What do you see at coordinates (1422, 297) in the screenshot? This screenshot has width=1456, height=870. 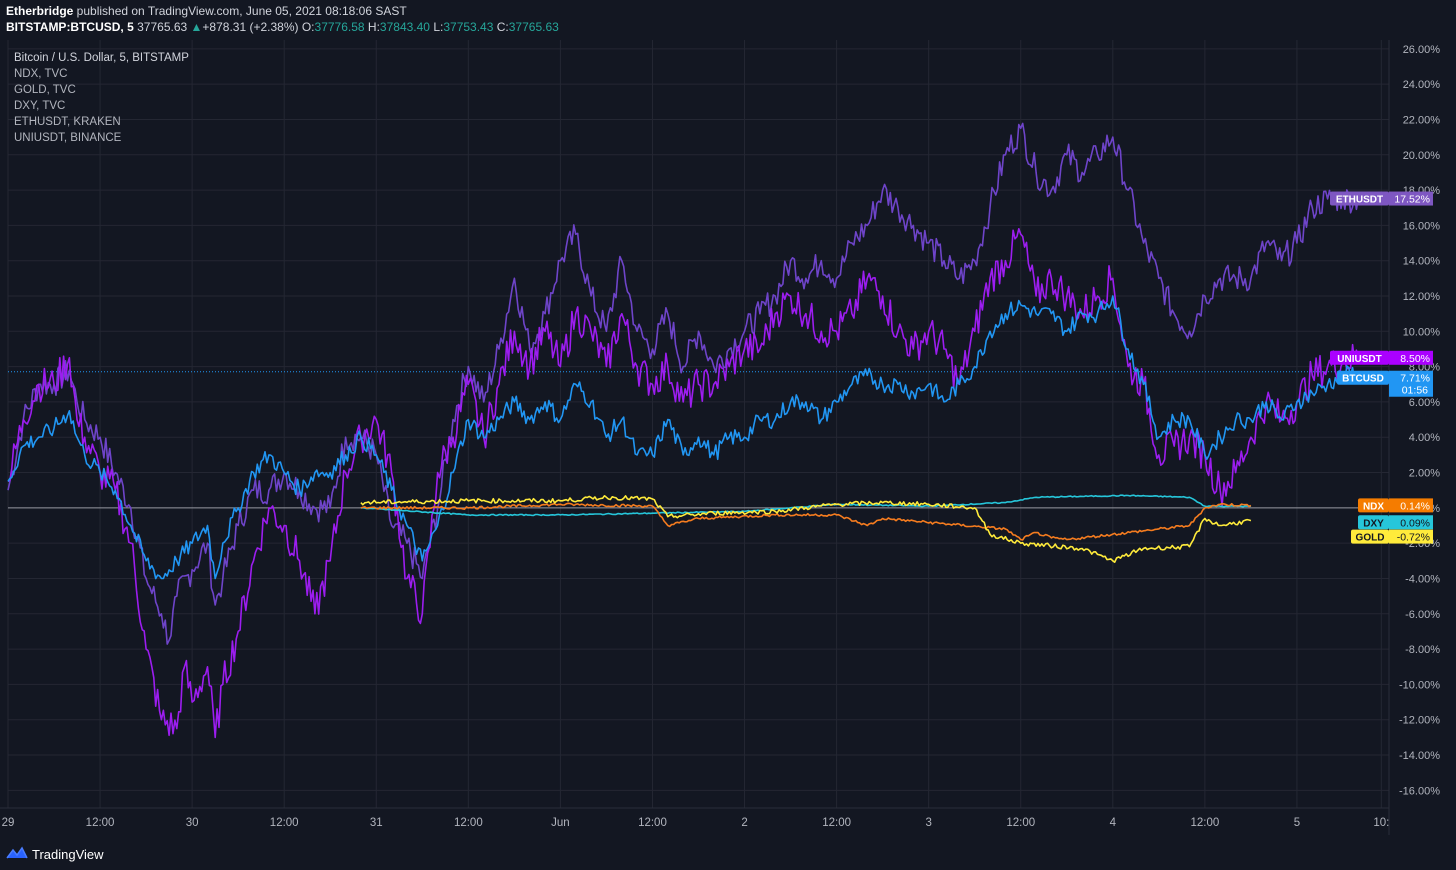 I see `y-tick-label: 12.00%` at bounding box center [1422, 297].